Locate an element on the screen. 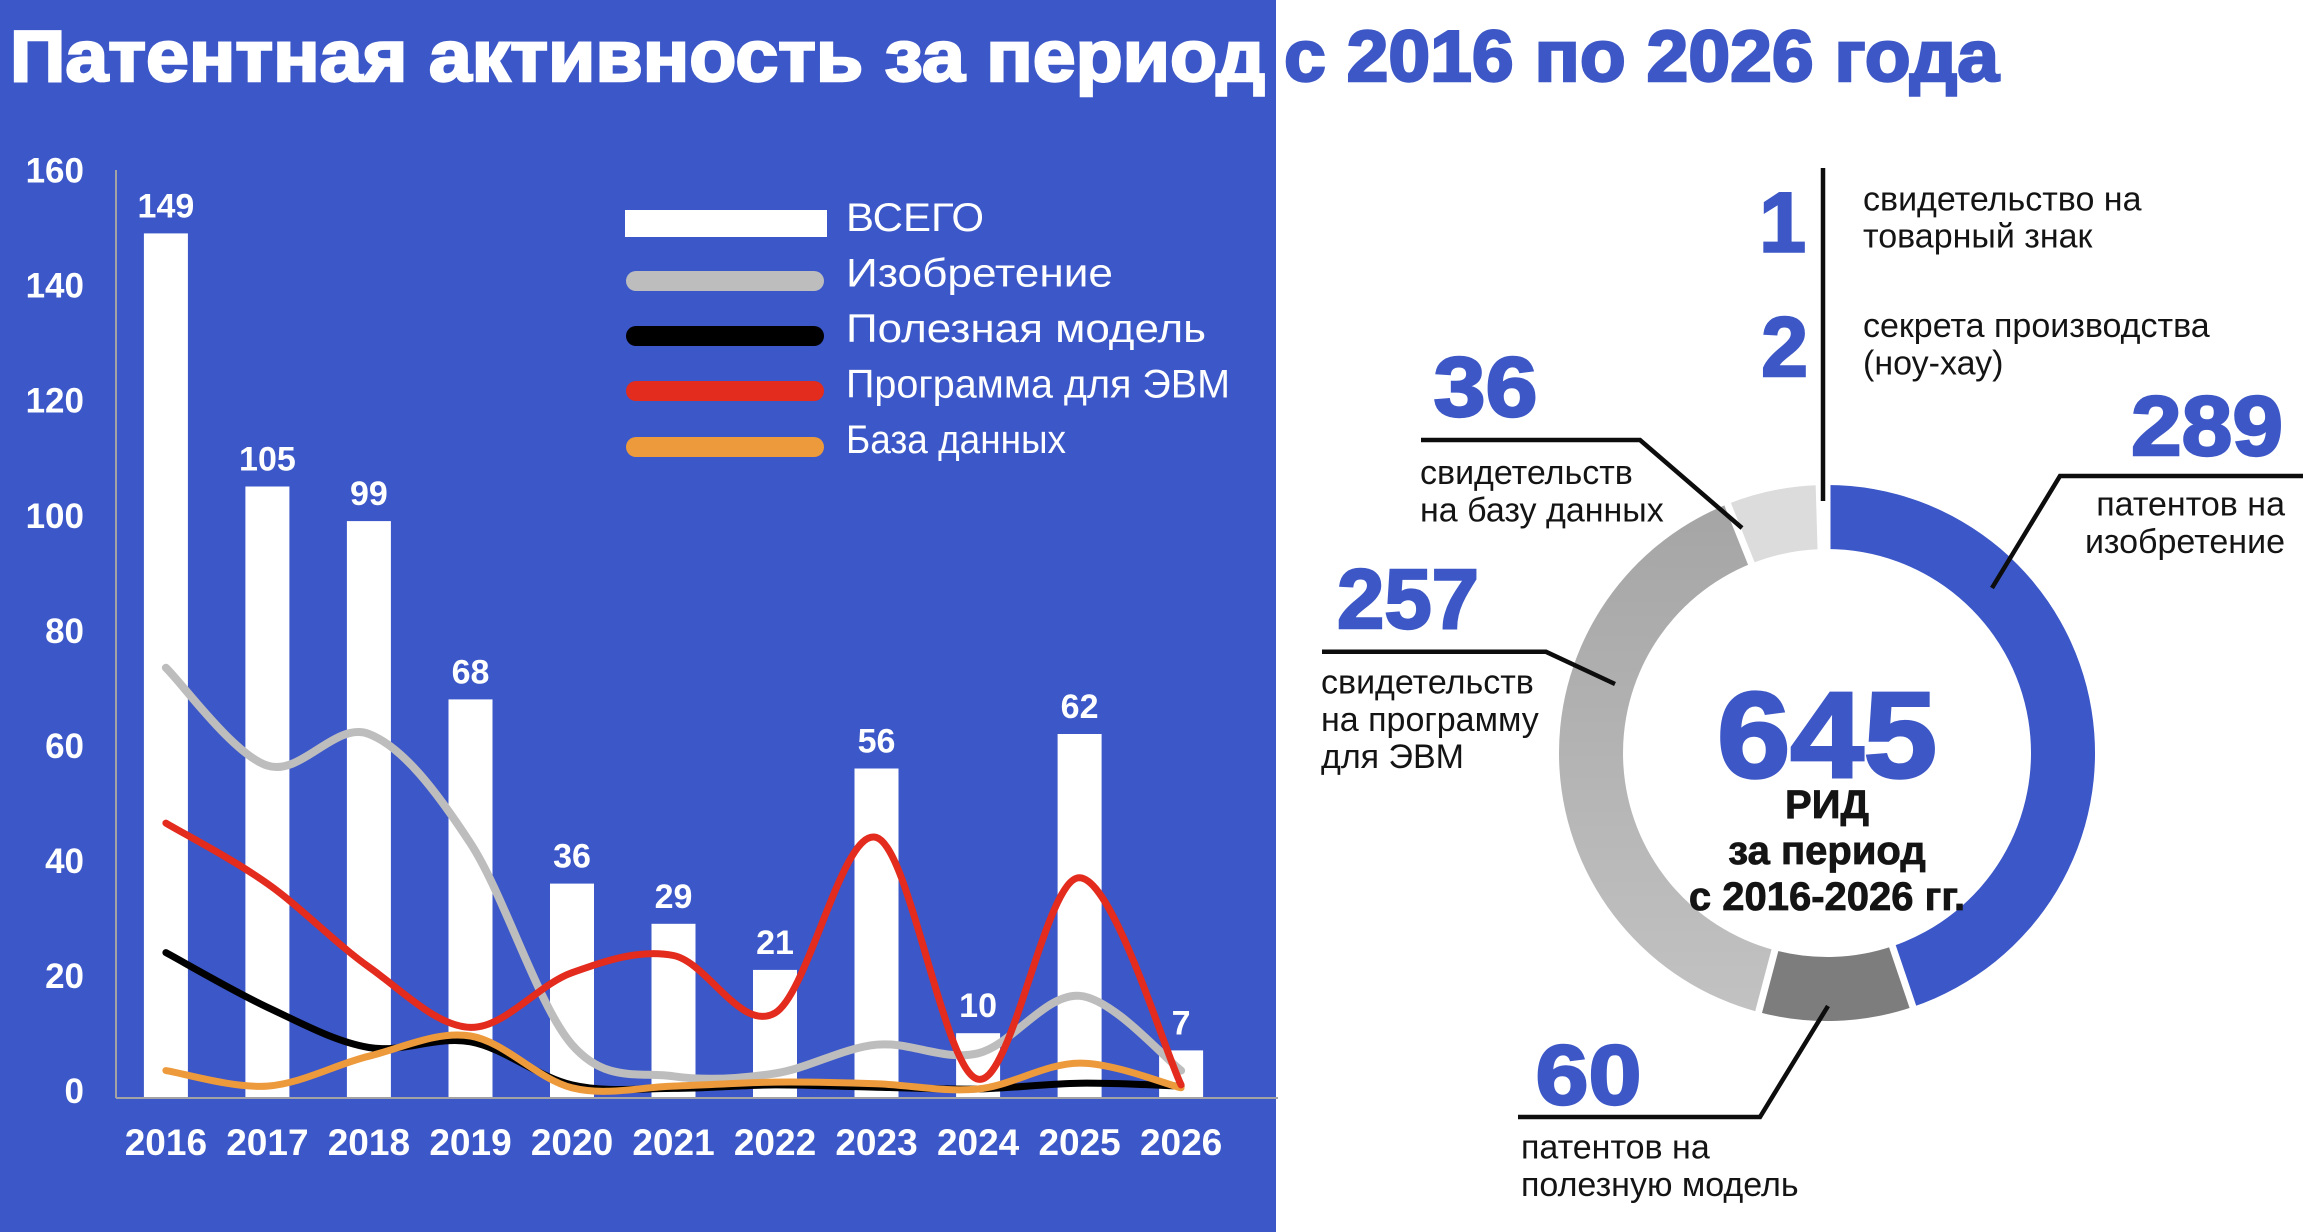 This screenshot has width=2320, height=1232. svg-text: Изобретение is located at coordinates (979, 274).